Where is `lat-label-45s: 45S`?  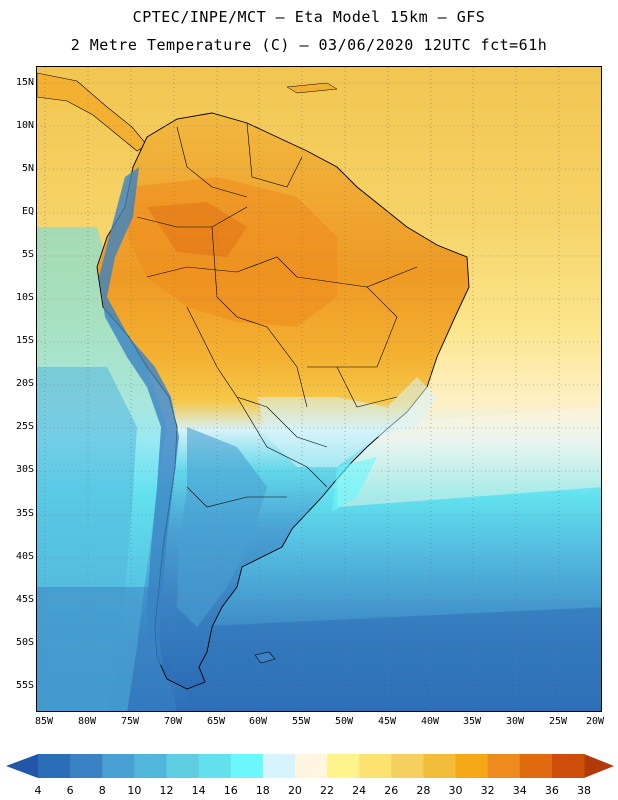 lat-label-45s: 45S is located at coordinates (24, 599).